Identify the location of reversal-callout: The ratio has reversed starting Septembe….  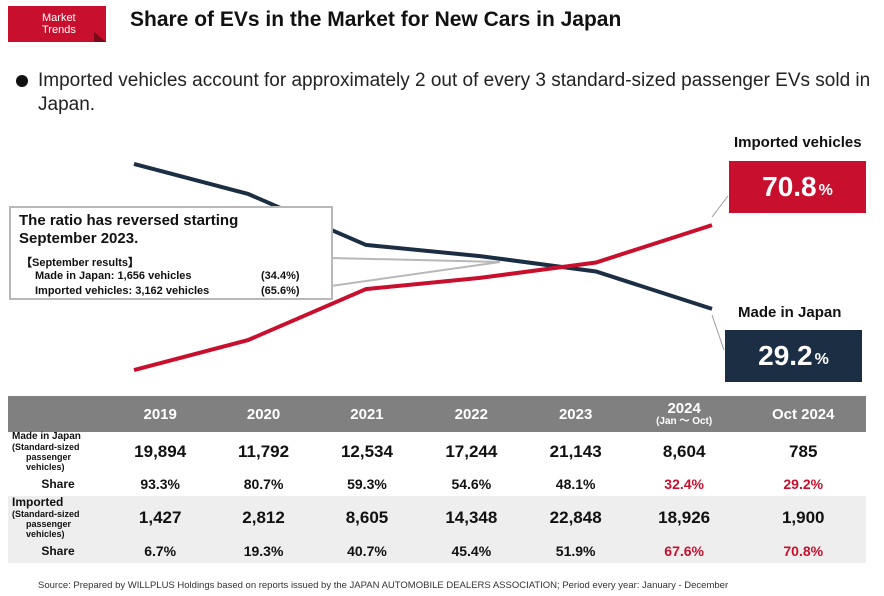
(171, 253).